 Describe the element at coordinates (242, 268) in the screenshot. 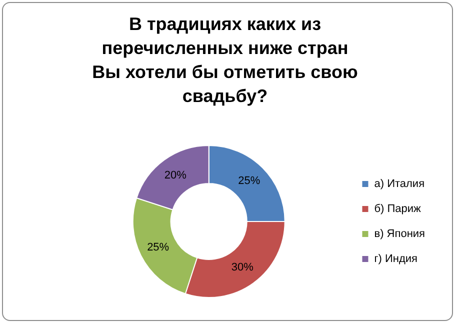

I see `data-label: 30%` at that location.